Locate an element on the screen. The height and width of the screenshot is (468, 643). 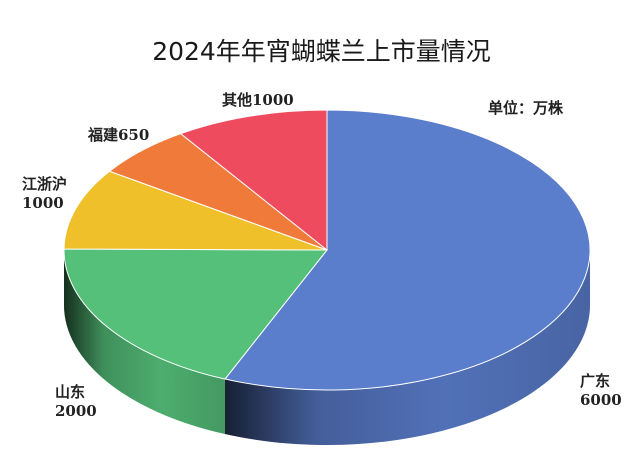
slice-其他 is located at coordinates (253, 180).